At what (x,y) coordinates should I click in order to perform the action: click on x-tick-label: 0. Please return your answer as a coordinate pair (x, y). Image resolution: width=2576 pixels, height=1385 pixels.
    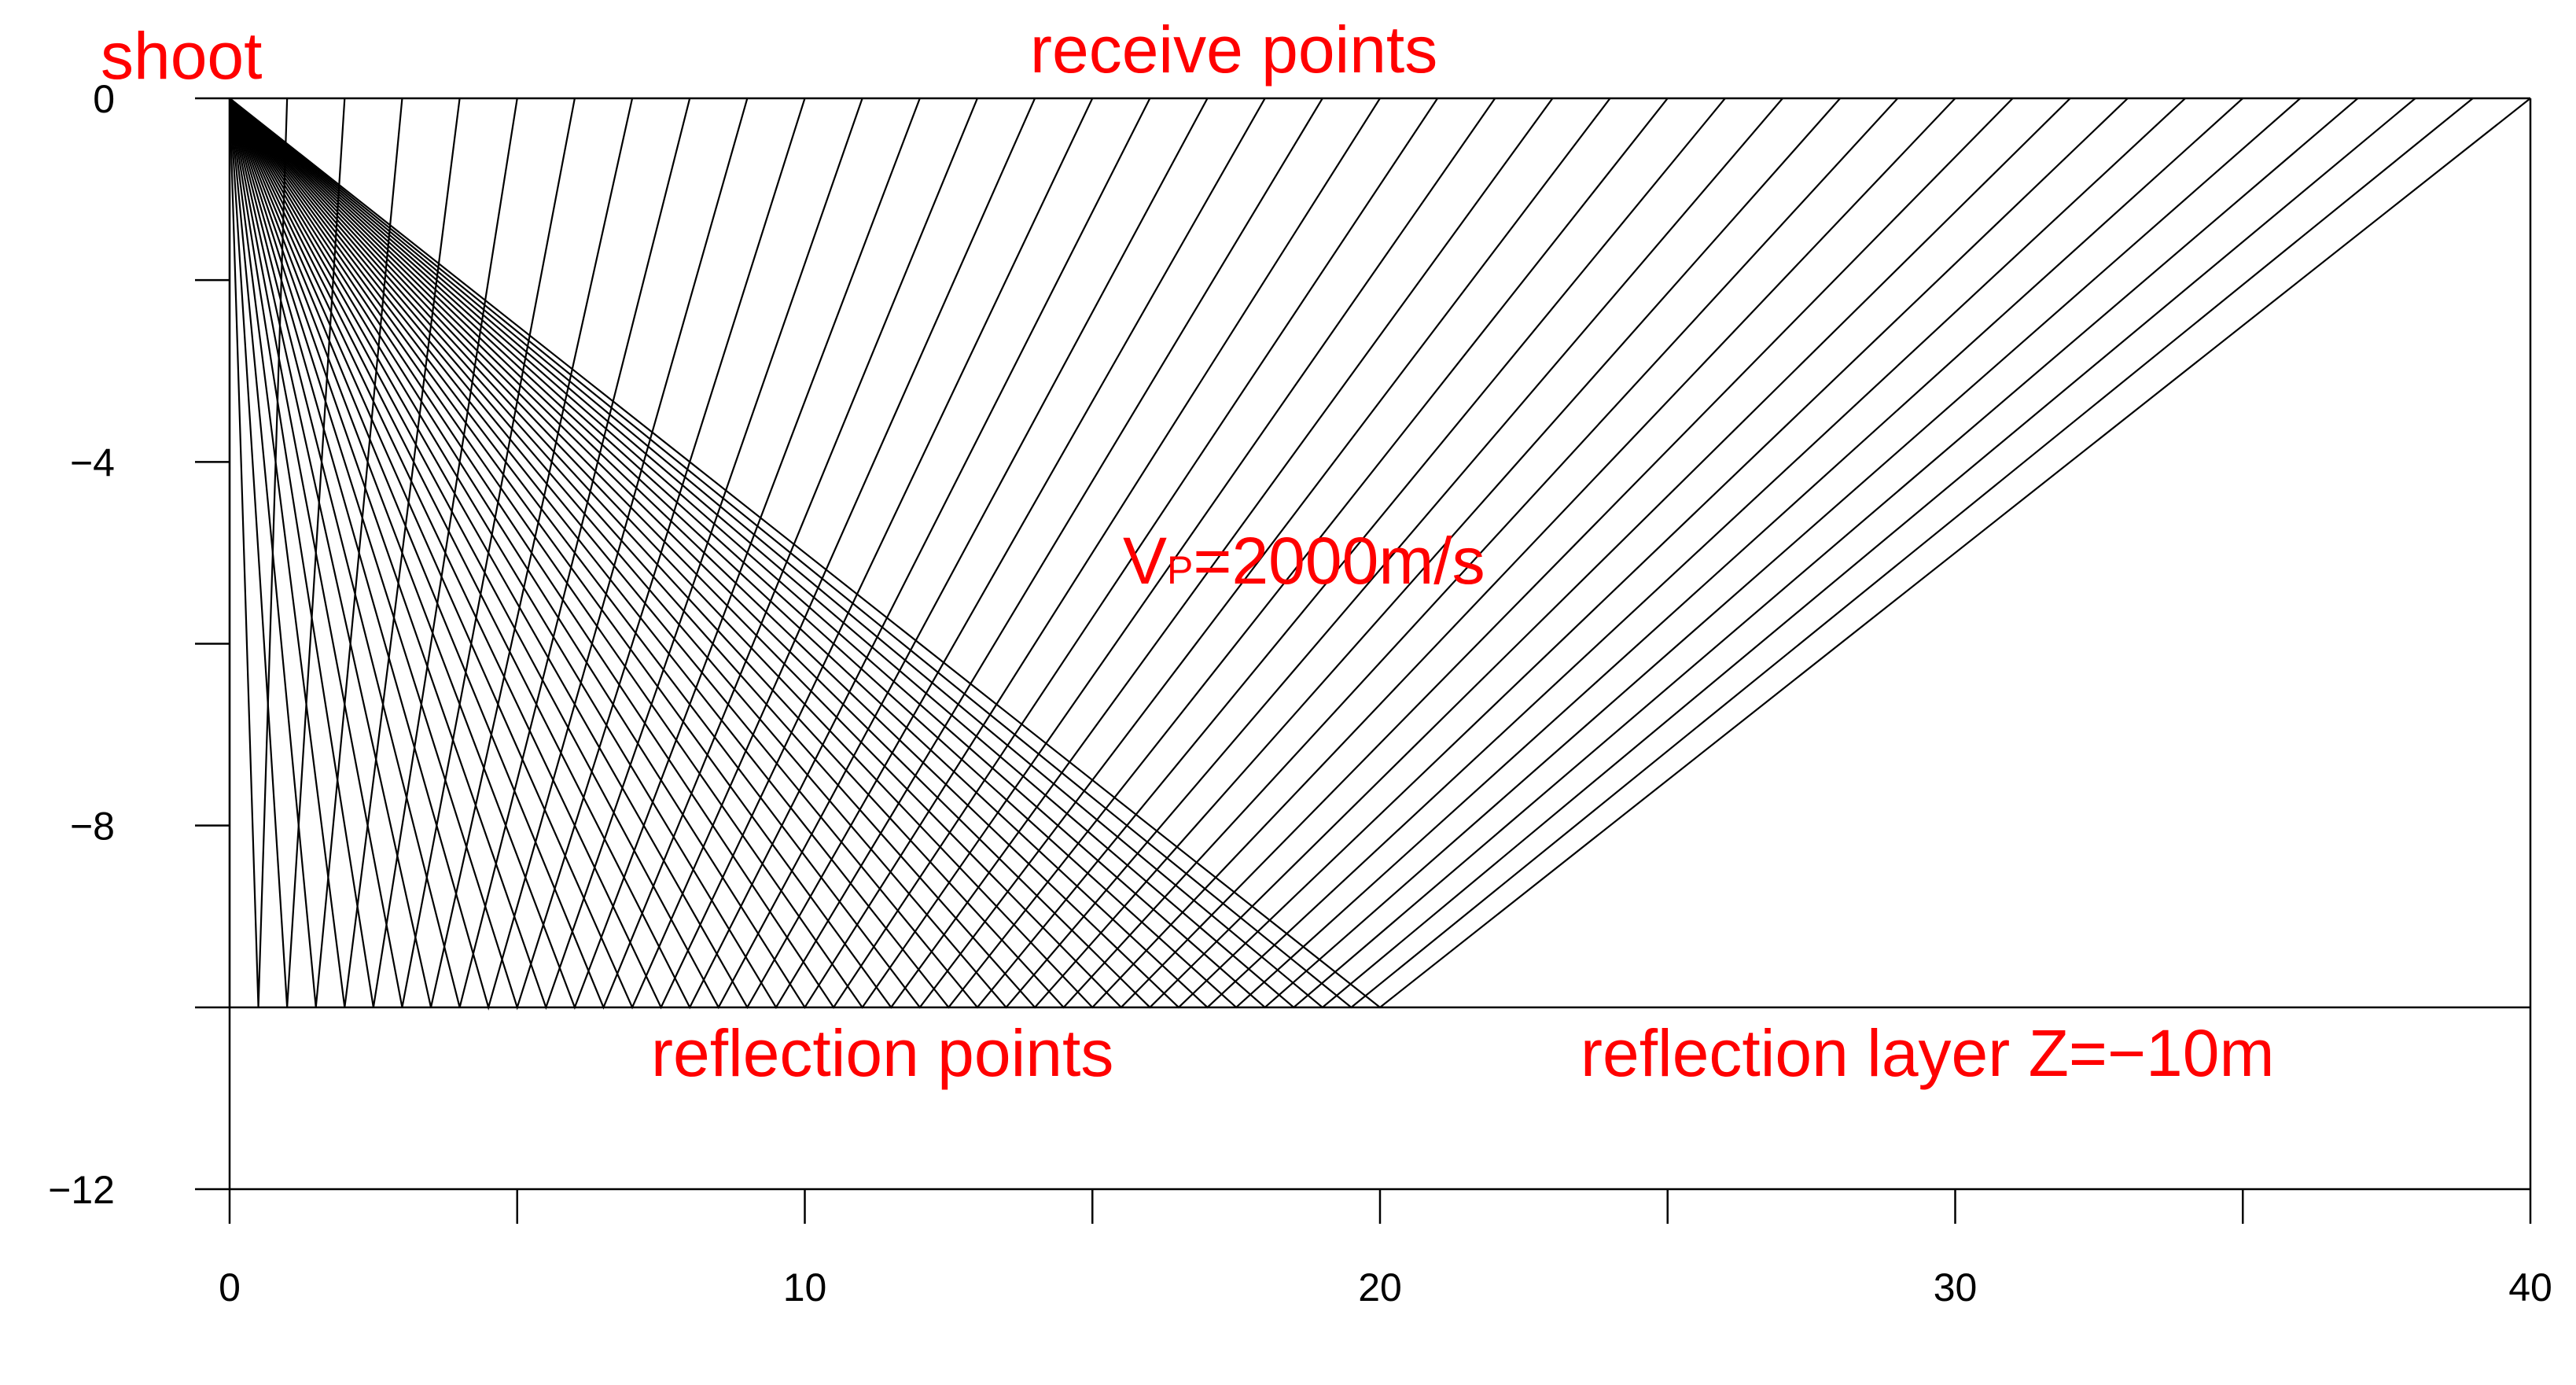
    Looking at the image, I should click on (230, 1287).